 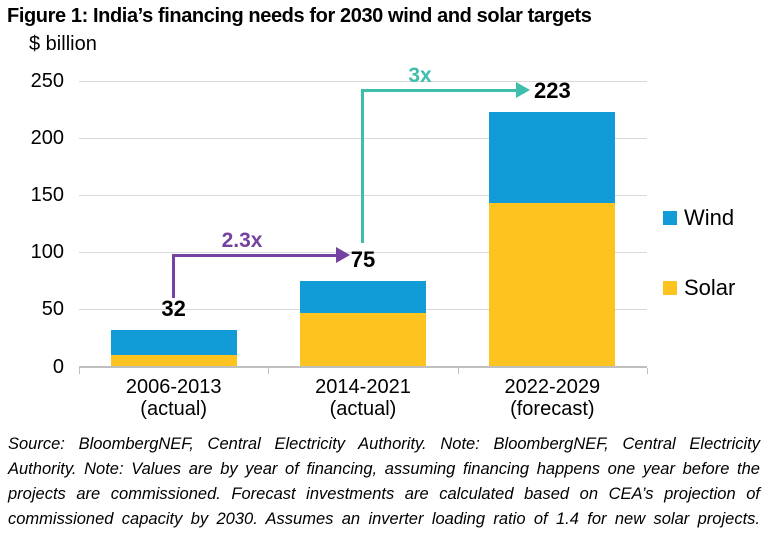 I want to click on y-axis-tick-label-50: 50, so click(x=52, y=309).